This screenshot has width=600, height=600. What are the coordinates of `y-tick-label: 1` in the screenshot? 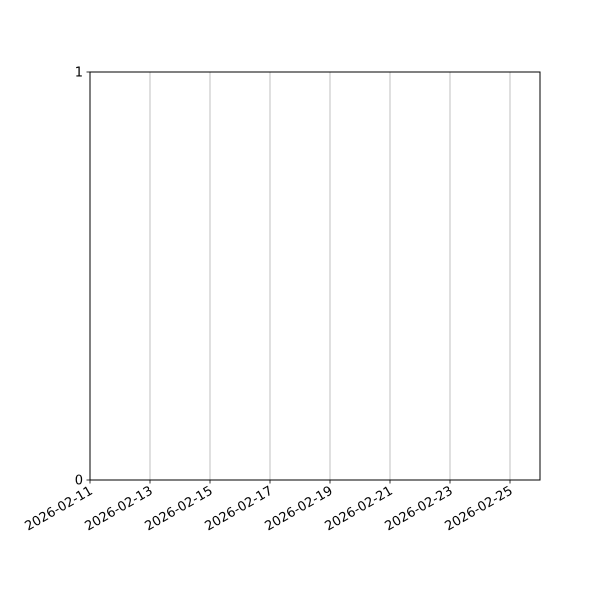 It's located at (79, 73).